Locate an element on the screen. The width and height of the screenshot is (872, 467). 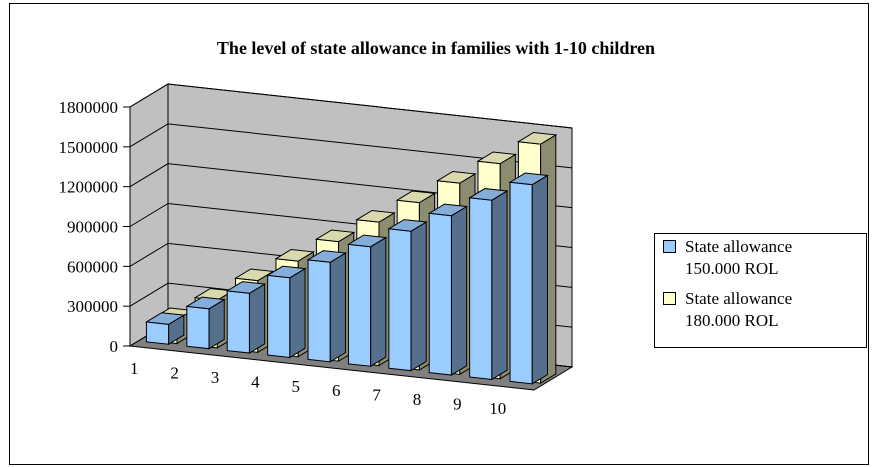
legend-label-series-2-line-2: 180.000 ROL is located at coordinates (732, 320).